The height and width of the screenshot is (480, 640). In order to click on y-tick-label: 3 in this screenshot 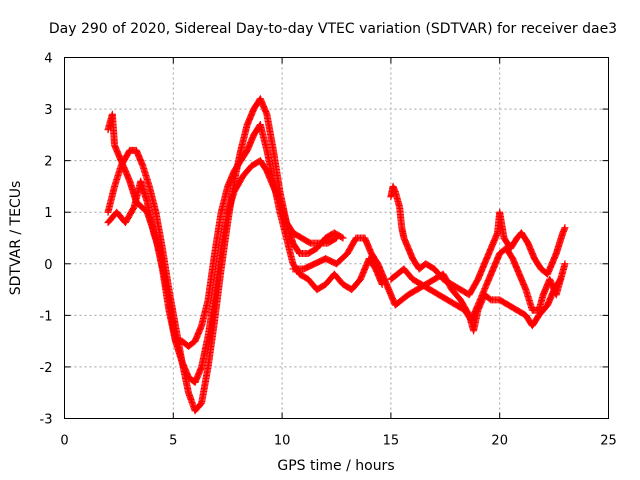, I will do `click(48, 110)`.